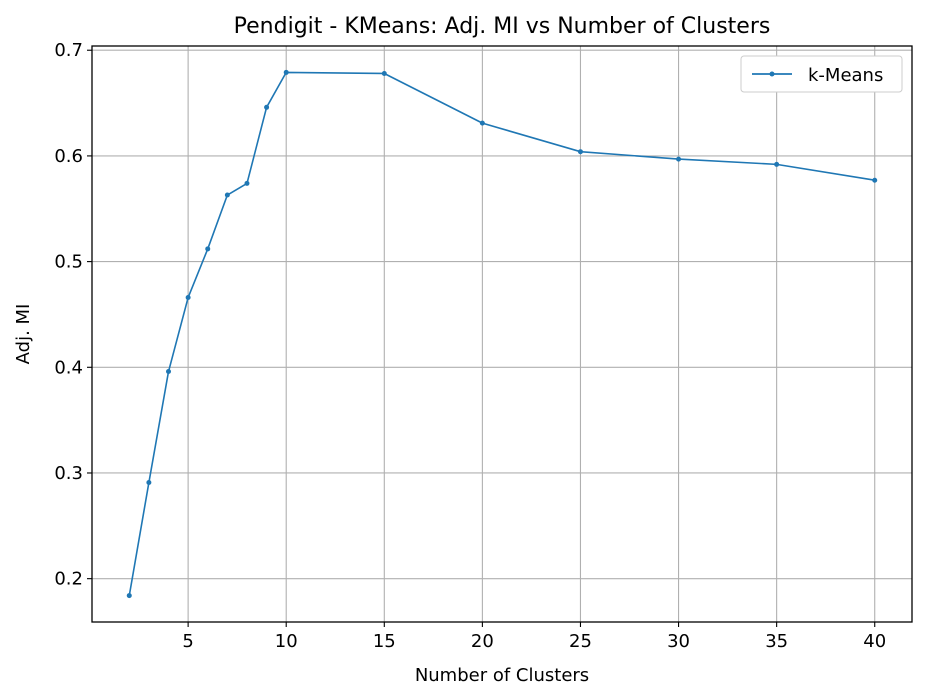 The image size is (931, 700). I want to click on legend-label: k-Means, so click(845, 75).